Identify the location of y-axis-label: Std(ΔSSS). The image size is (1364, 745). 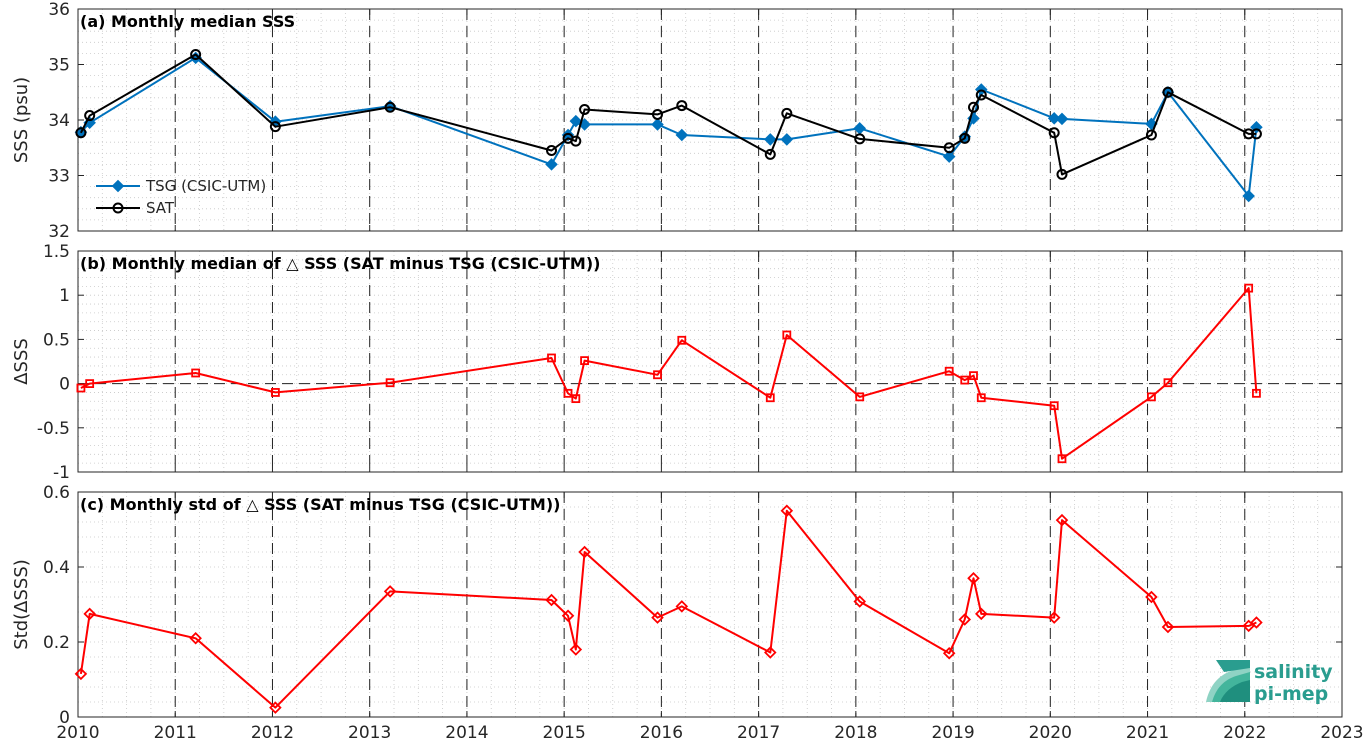
(21, 604).